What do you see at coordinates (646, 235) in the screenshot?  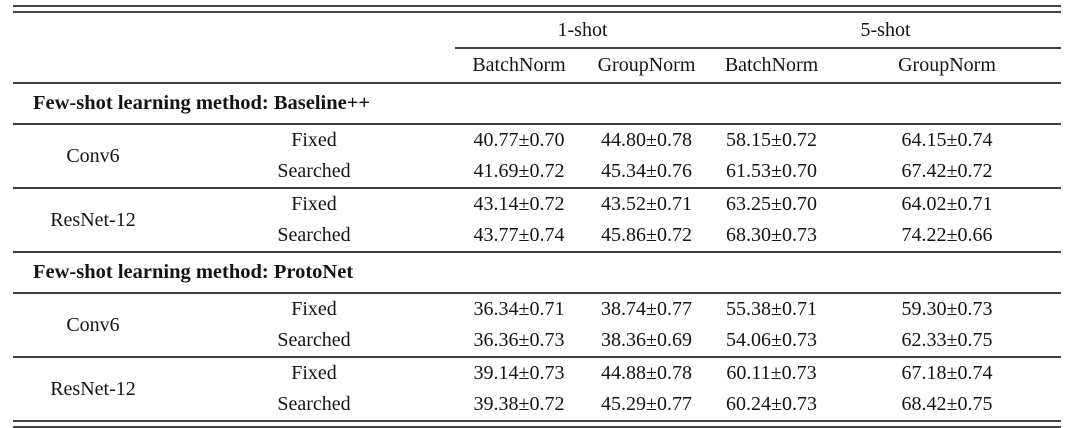 I see `value-cell: 45.86±0.72` at bounding box center [646, 235].